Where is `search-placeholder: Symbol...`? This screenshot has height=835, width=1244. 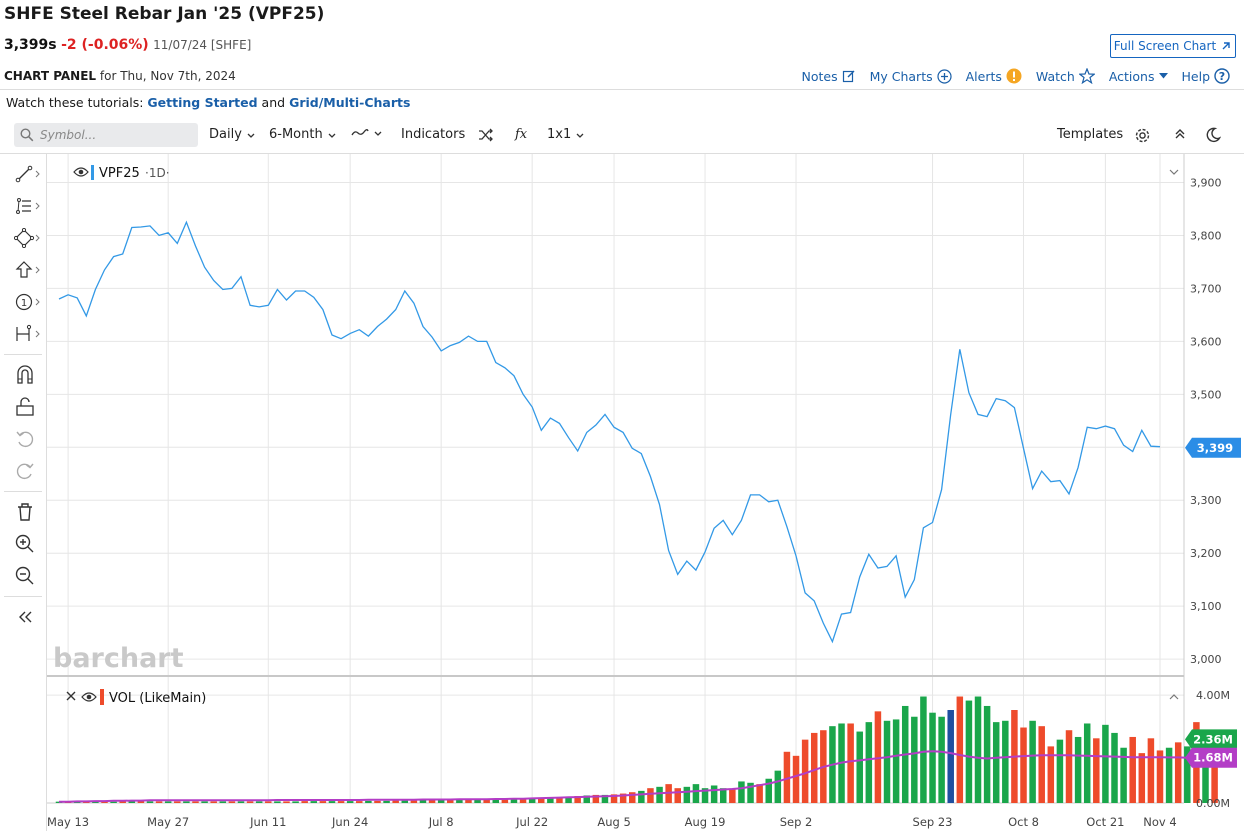
search-placeholder: Symbol... is located at coordinates (68, 135).